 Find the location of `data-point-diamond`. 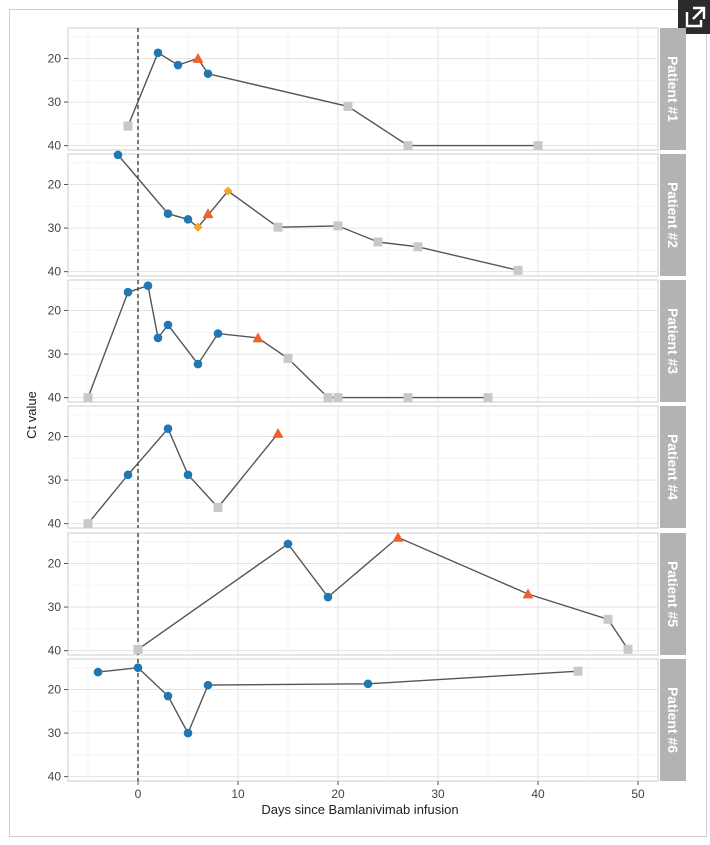

data-point-diamond is located at coordinates (228, 191).